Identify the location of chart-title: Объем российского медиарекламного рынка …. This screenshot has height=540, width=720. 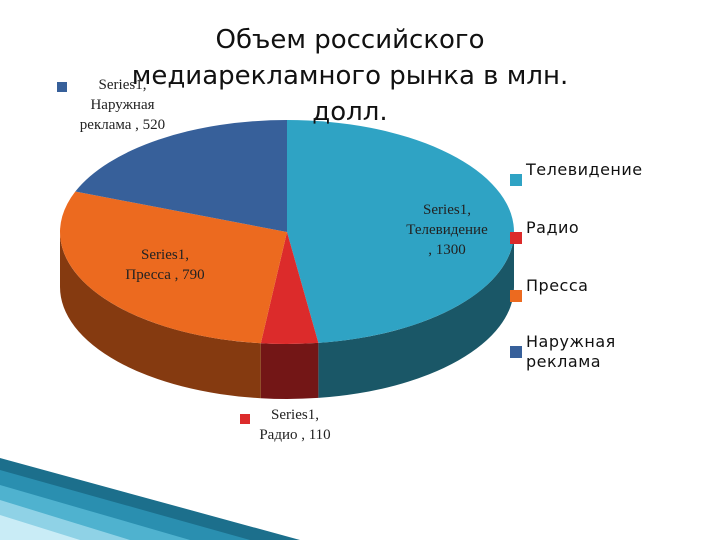
(350, 76).